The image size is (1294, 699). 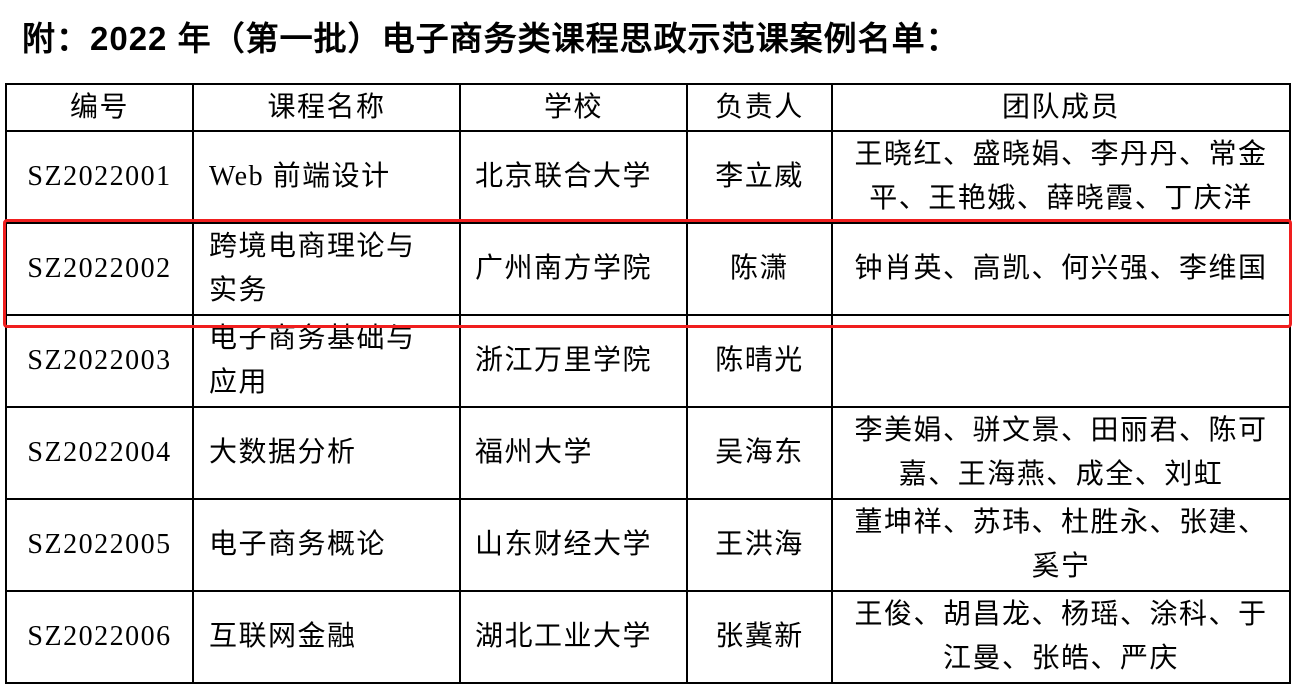 What do you see at coordinates (1061, 177) in the screenshot?
I see `cell-members: 王晓红、盛晓娟、李丹丹、常金平、王艳娥、薛晓霞、丁庆洋` at bounding box center [1061, 177].